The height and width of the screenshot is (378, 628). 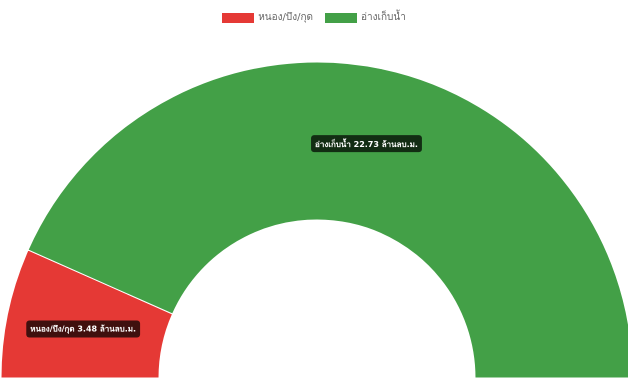 I want to click on legend-label-swamp: หนอง/บึง/กุด, so click(x=286, y=17).